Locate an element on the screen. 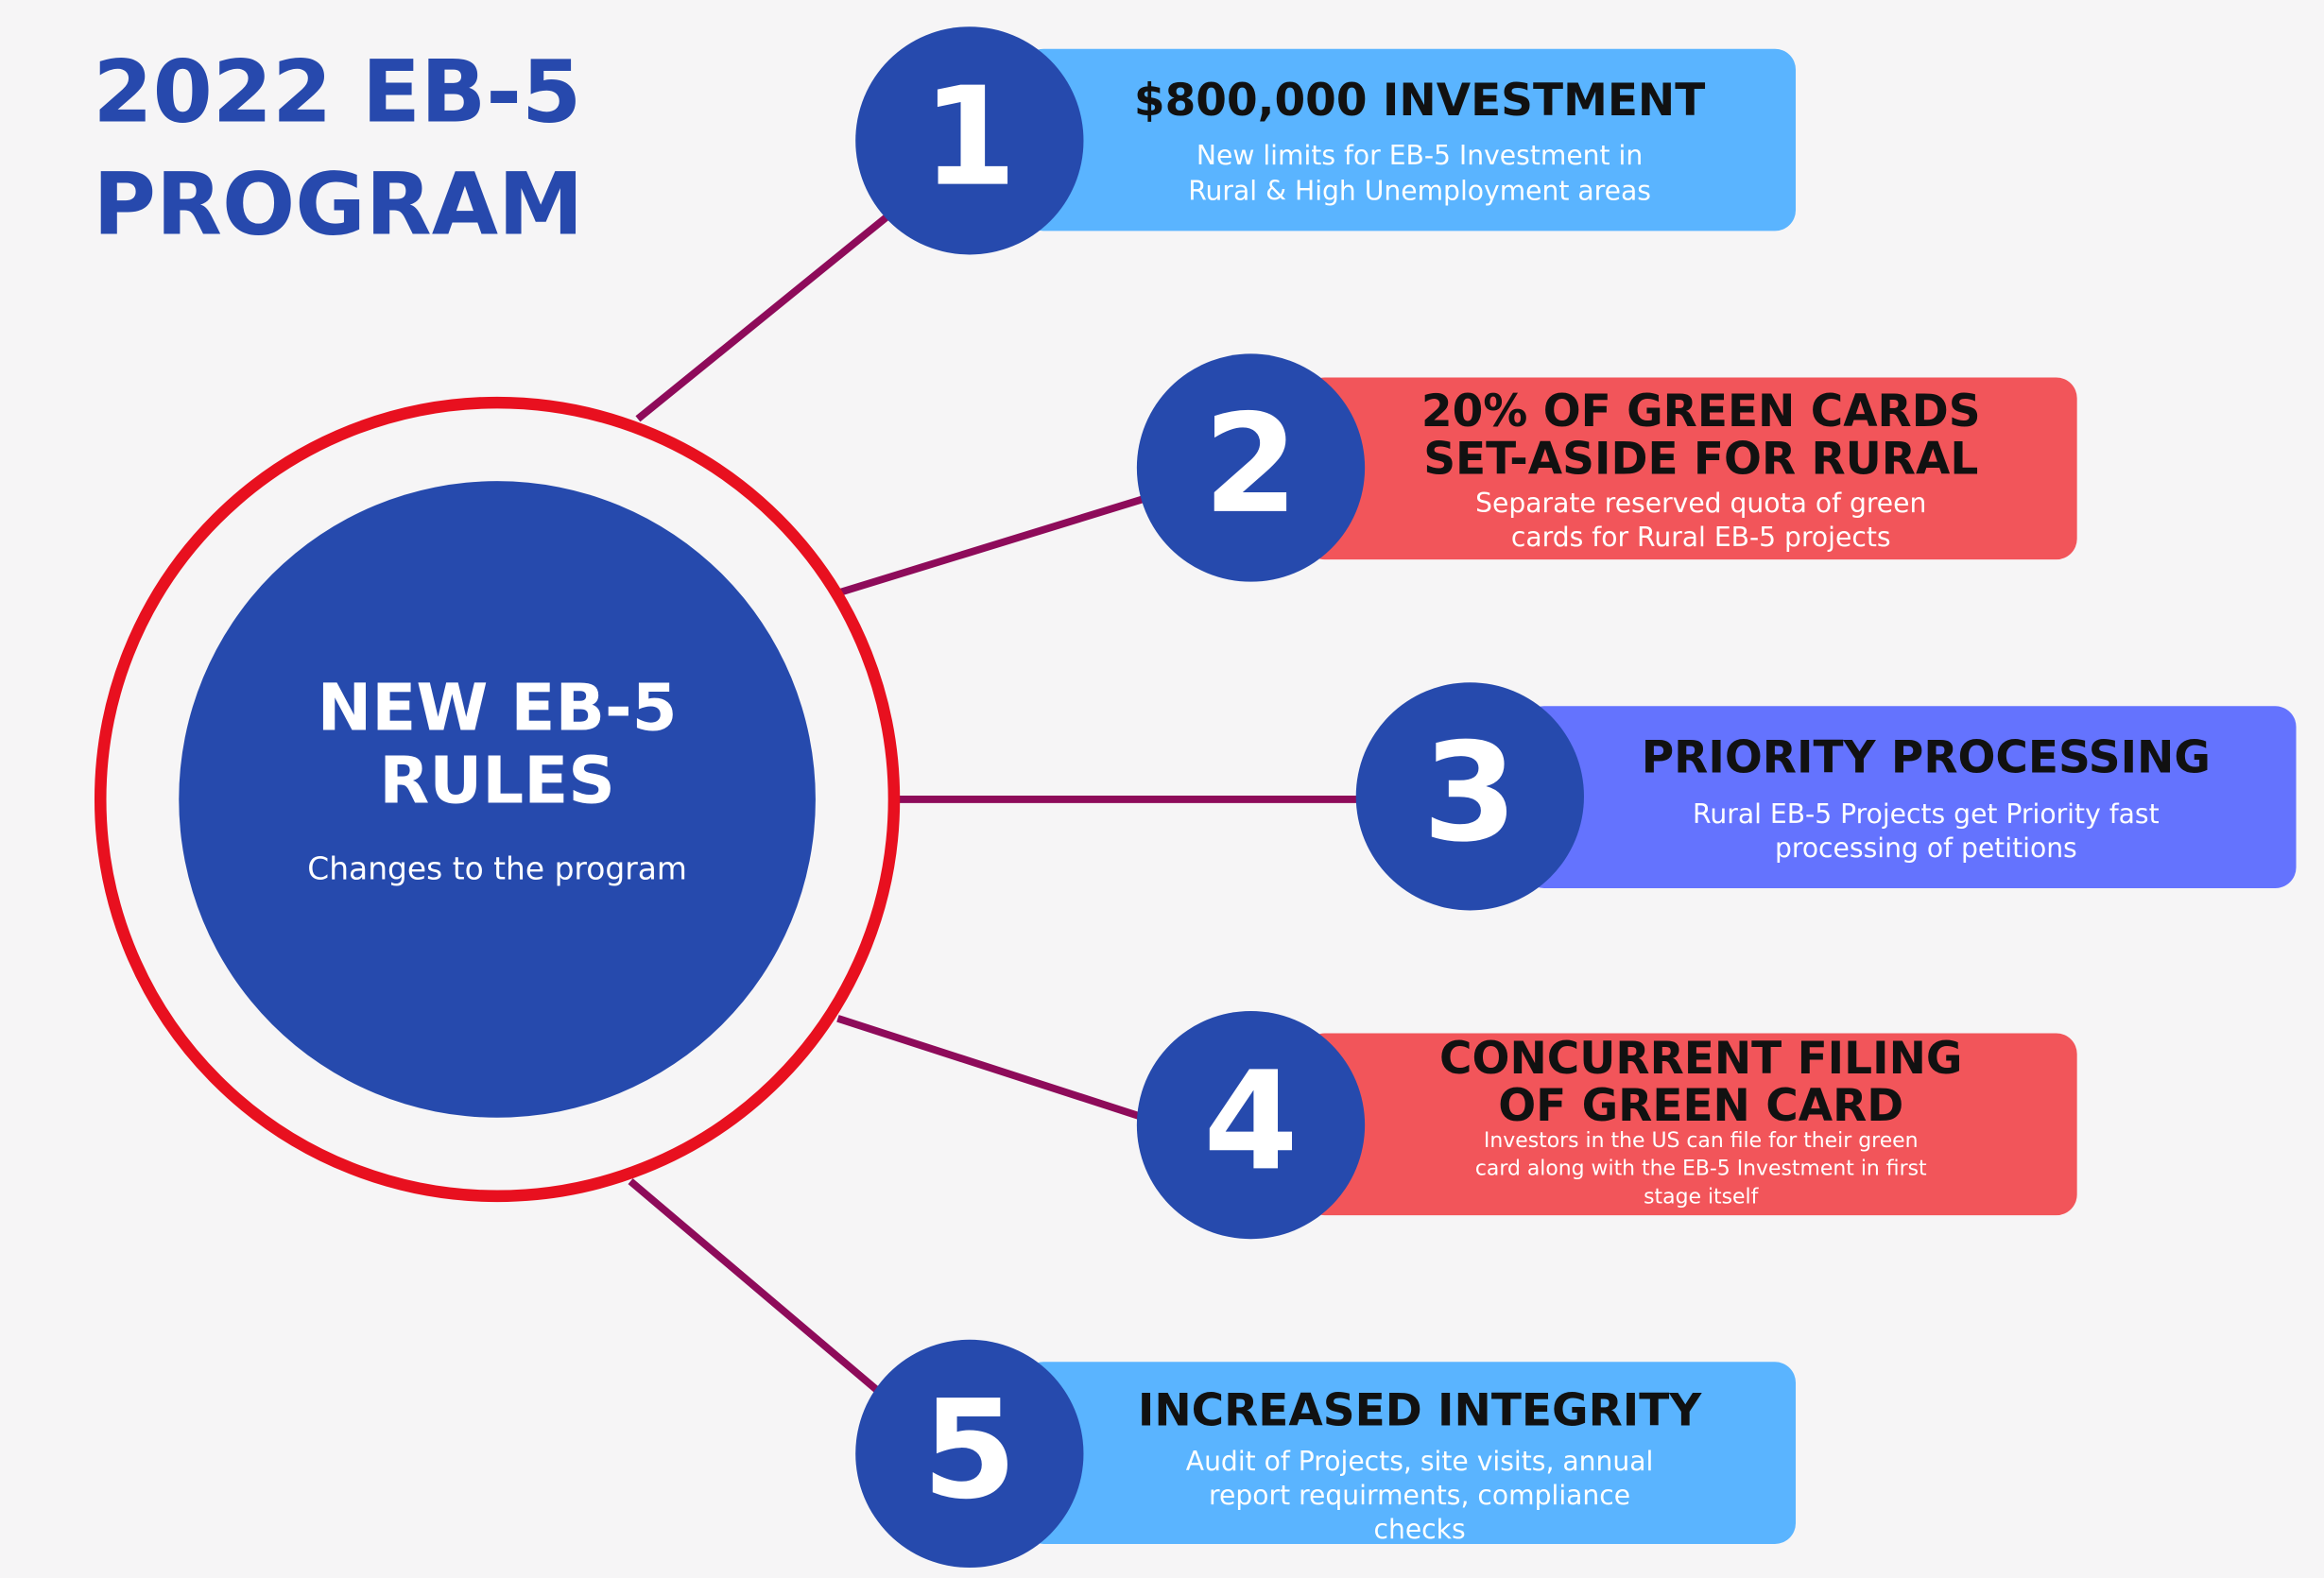  main-title: PROGRAM is located at coordinates (338, 204).